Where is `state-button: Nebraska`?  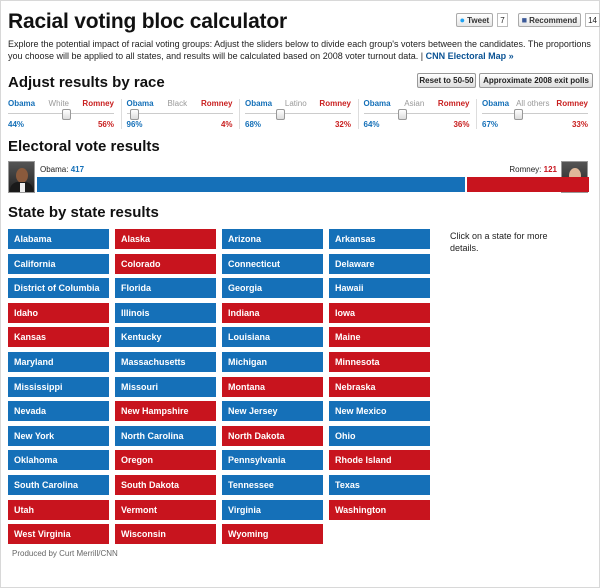
state-button: Nebraska is located at coordinates (379, 386).